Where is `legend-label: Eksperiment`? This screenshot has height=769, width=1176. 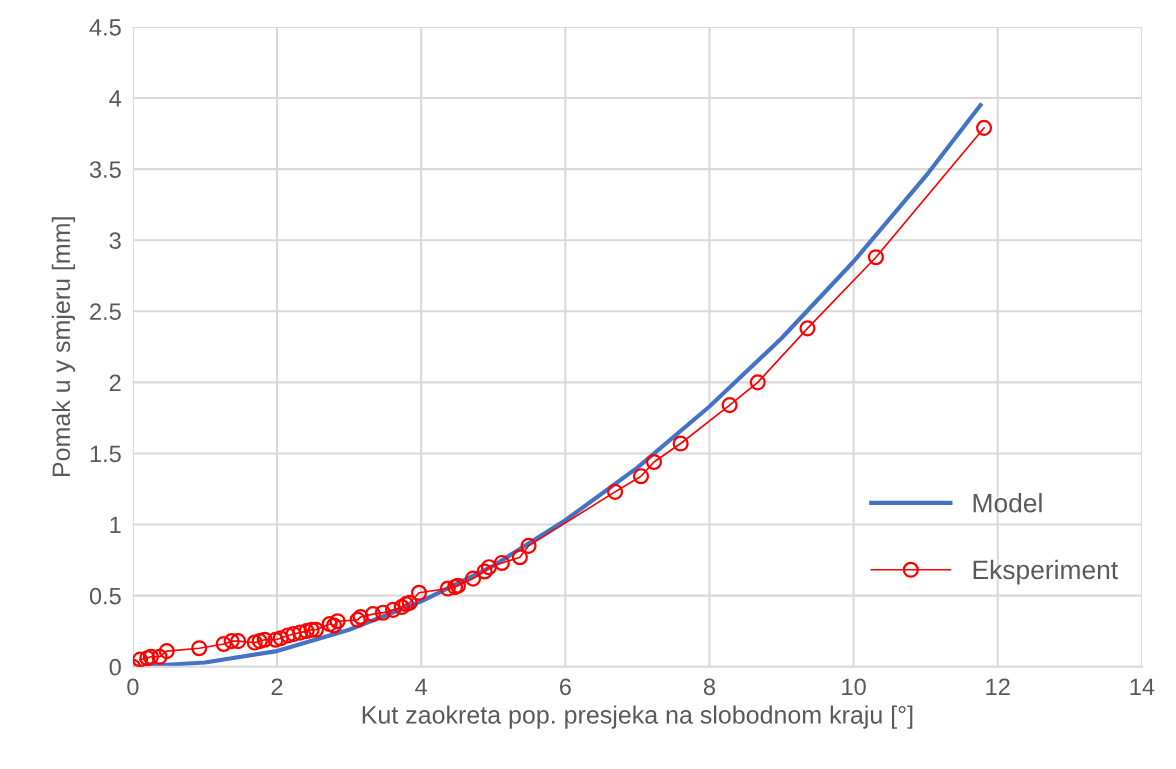 legend-label: Eksperiment is located at coordinates (1045, 572).